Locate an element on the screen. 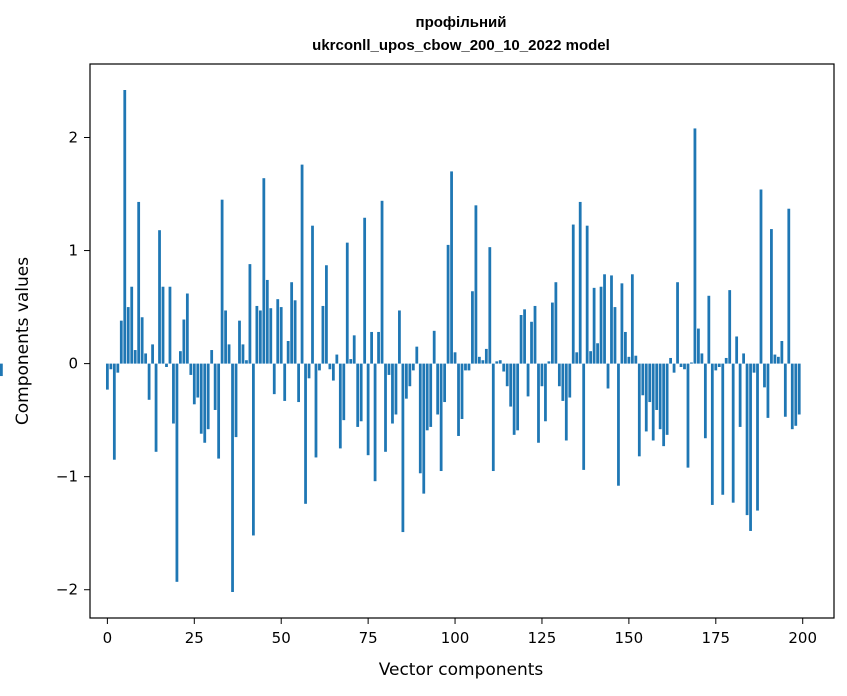  chart-title-line1: профільний is located at coordinates (461, 22).